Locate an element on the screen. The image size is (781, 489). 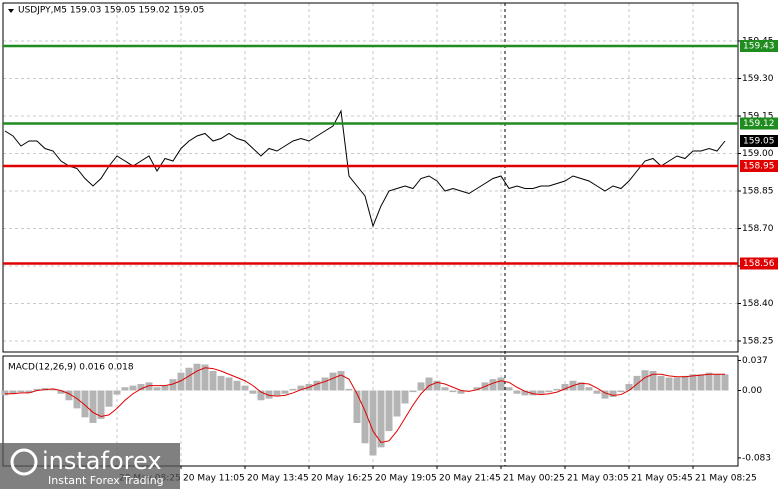
level-label: 158.95 is located at coordinates (759, 167).